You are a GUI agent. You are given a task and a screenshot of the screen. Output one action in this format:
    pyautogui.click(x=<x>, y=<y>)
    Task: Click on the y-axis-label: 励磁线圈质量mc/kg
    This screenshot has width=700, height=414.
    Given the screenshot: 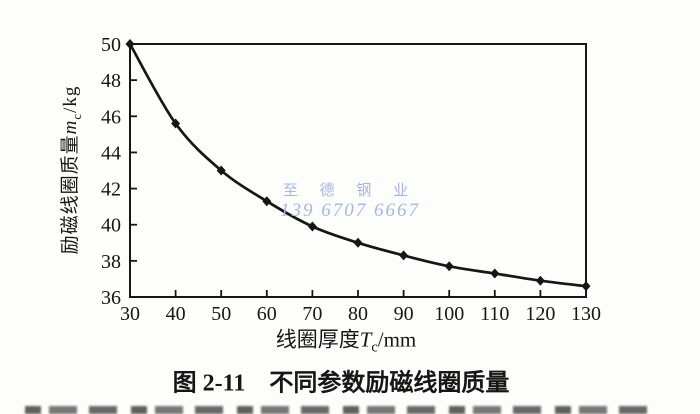 What is the action you would take?
    pyautogui.click(x=70, y=170)
    